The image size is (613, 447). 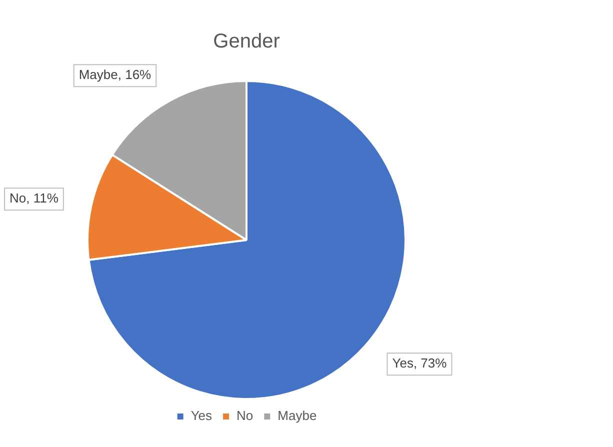 What do you see at coordinates (246, 41) in the screenshot?
I see `chart-title: Gender` at bounding box center [246, 41].